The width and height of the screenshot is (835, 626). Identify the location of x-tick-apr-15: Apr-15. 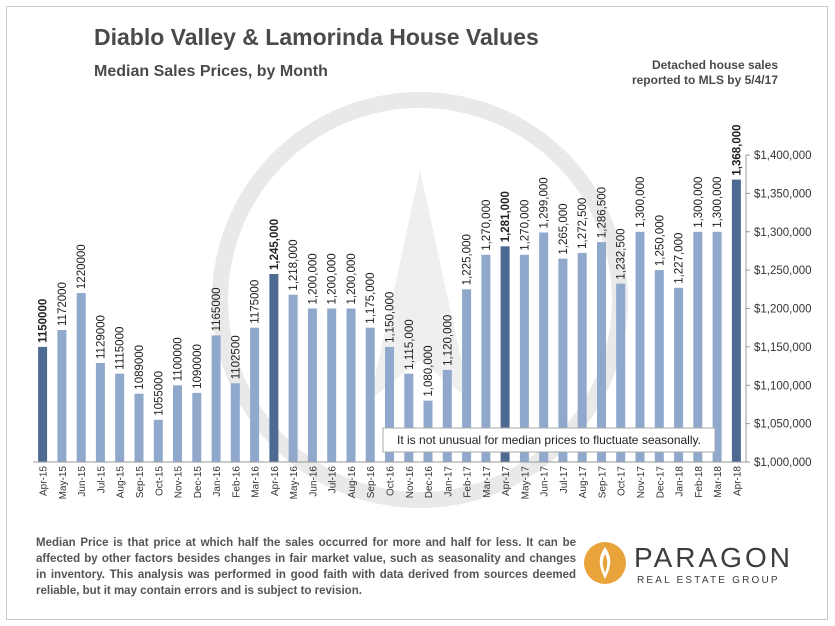
(44, 481).